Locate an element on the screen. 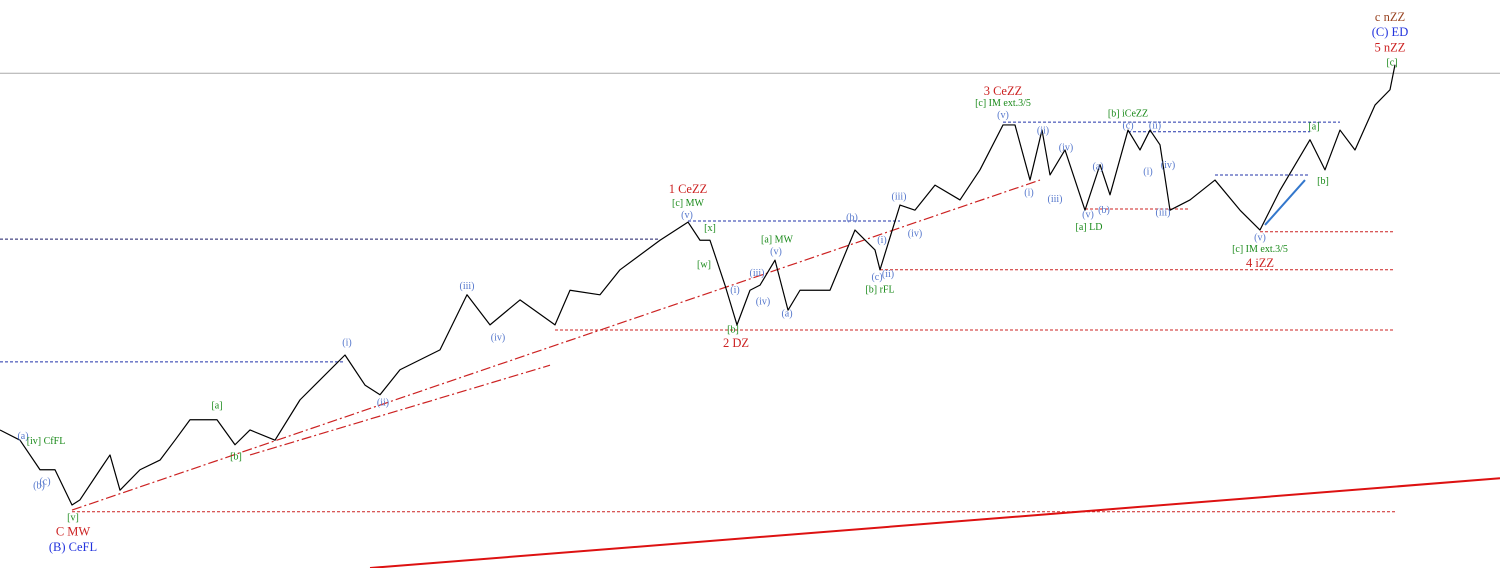 The image size is (1500, 568). wave-label: [c] MW is located at coordinates (688, 203).